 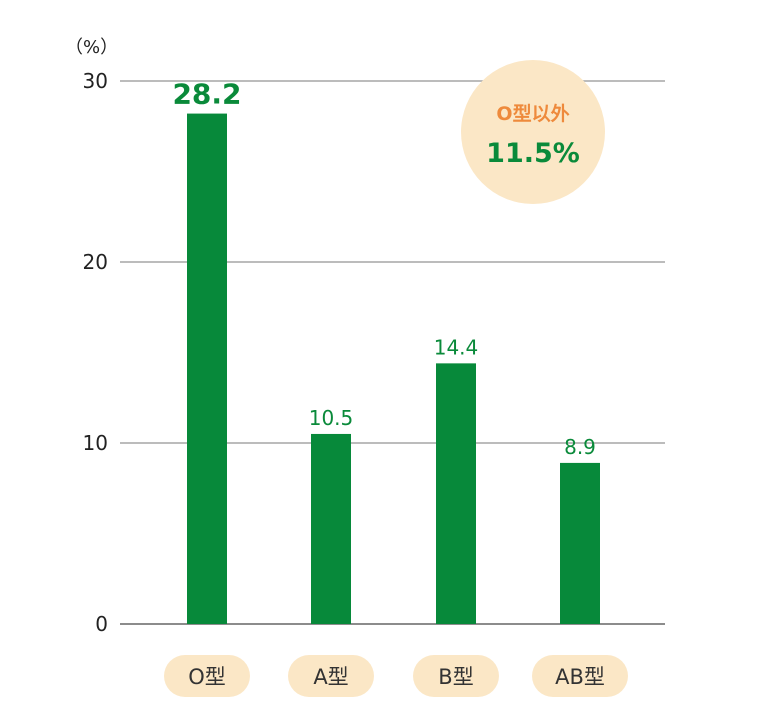 What do you see at coordinates (95, 81) in the screenshot?
I see `y-tick-label: 30` at bounding box center [95, 81].